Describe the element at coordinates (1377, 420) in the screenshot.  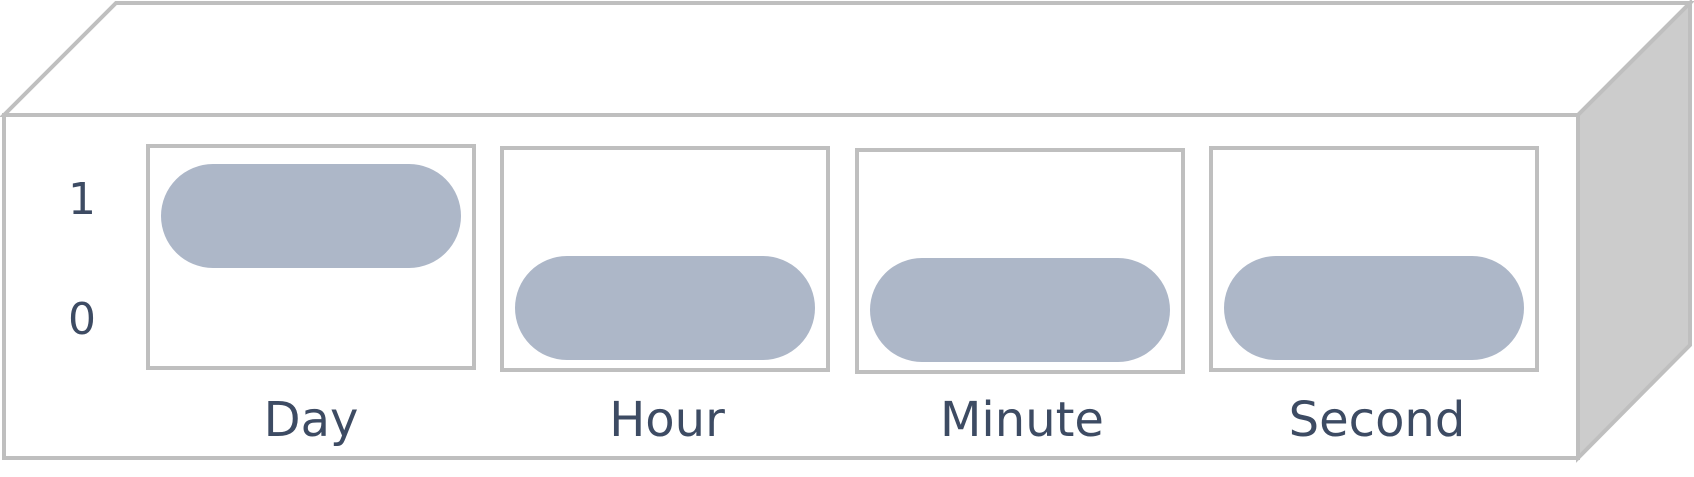
I see `switch-label: Second` at that location.